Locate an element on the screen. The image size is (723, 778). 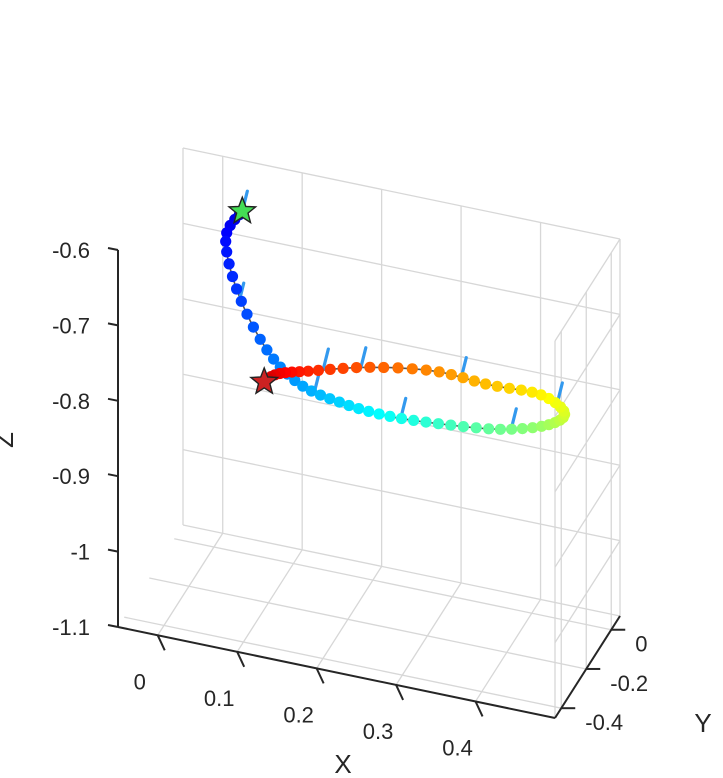
y-tick-label-2: -0.4 is located at coordinates (604, 722).